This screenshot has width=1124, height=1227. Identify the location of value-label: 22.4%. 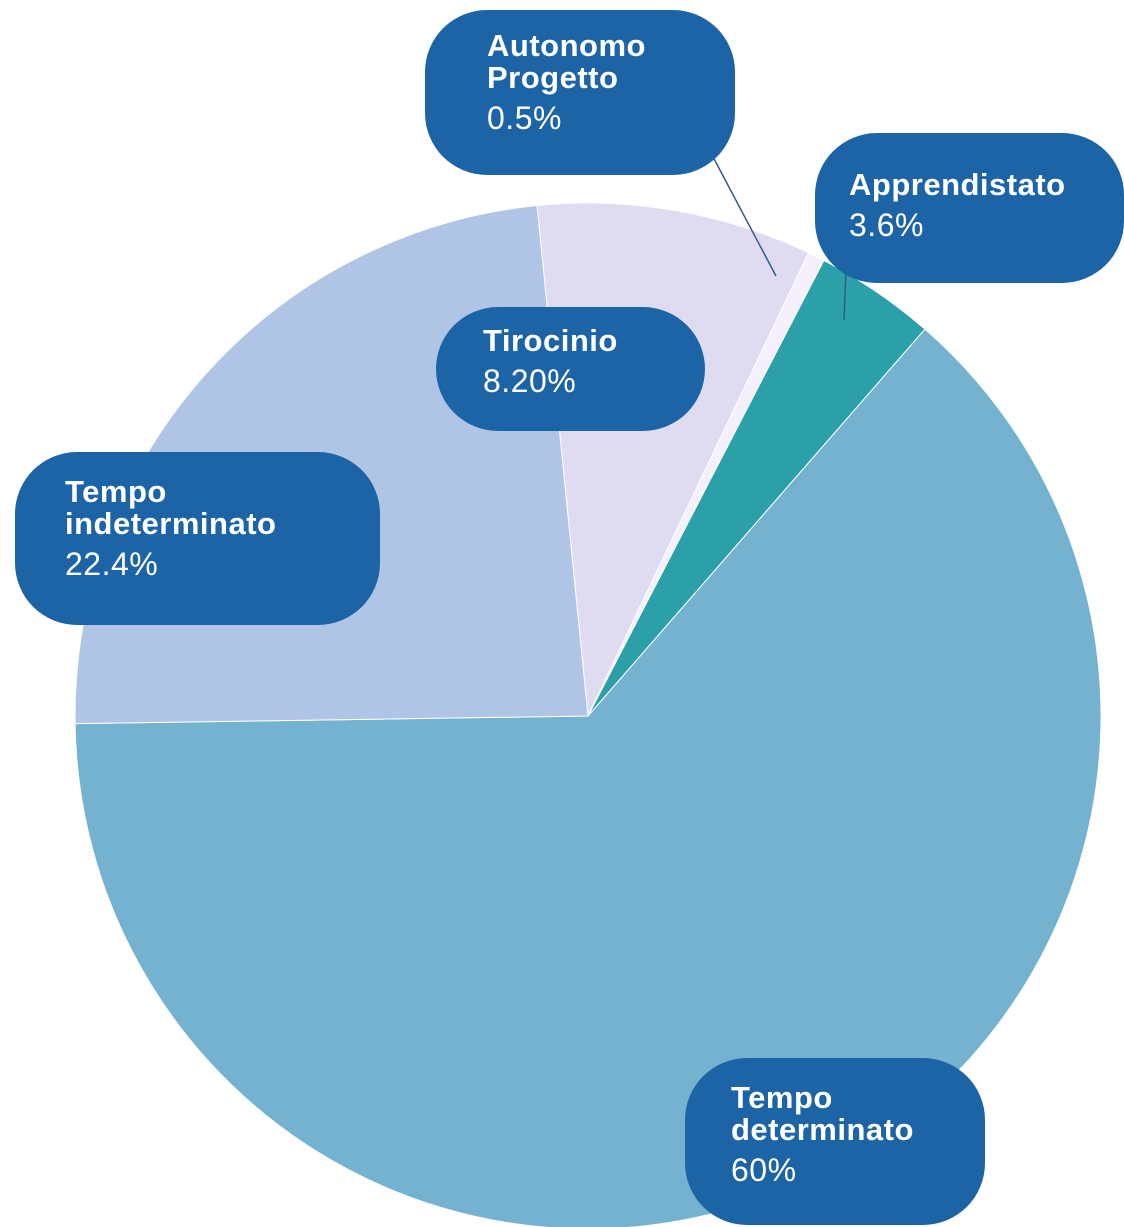
(112, 564).